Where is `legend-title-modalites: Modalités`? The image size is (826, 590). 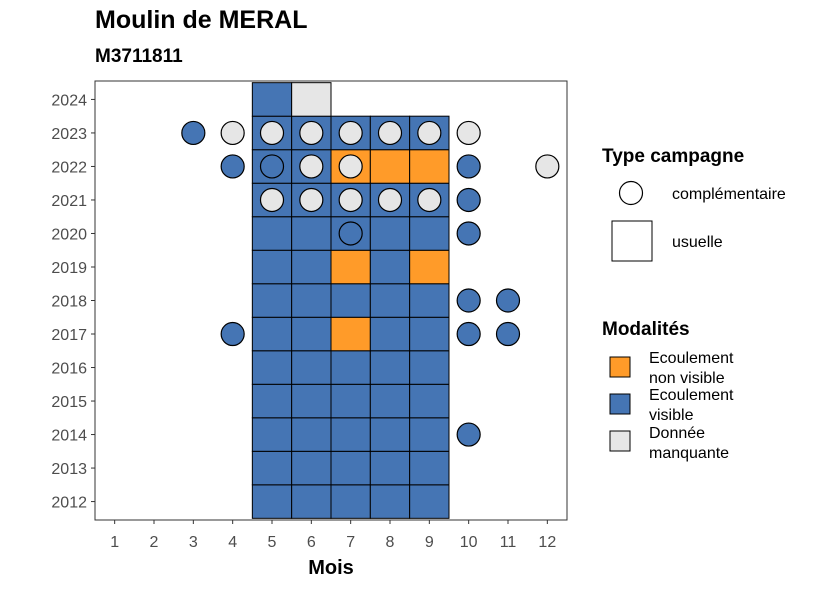
legend-title-modalites: Modalités is located at coordinates (646, 329).